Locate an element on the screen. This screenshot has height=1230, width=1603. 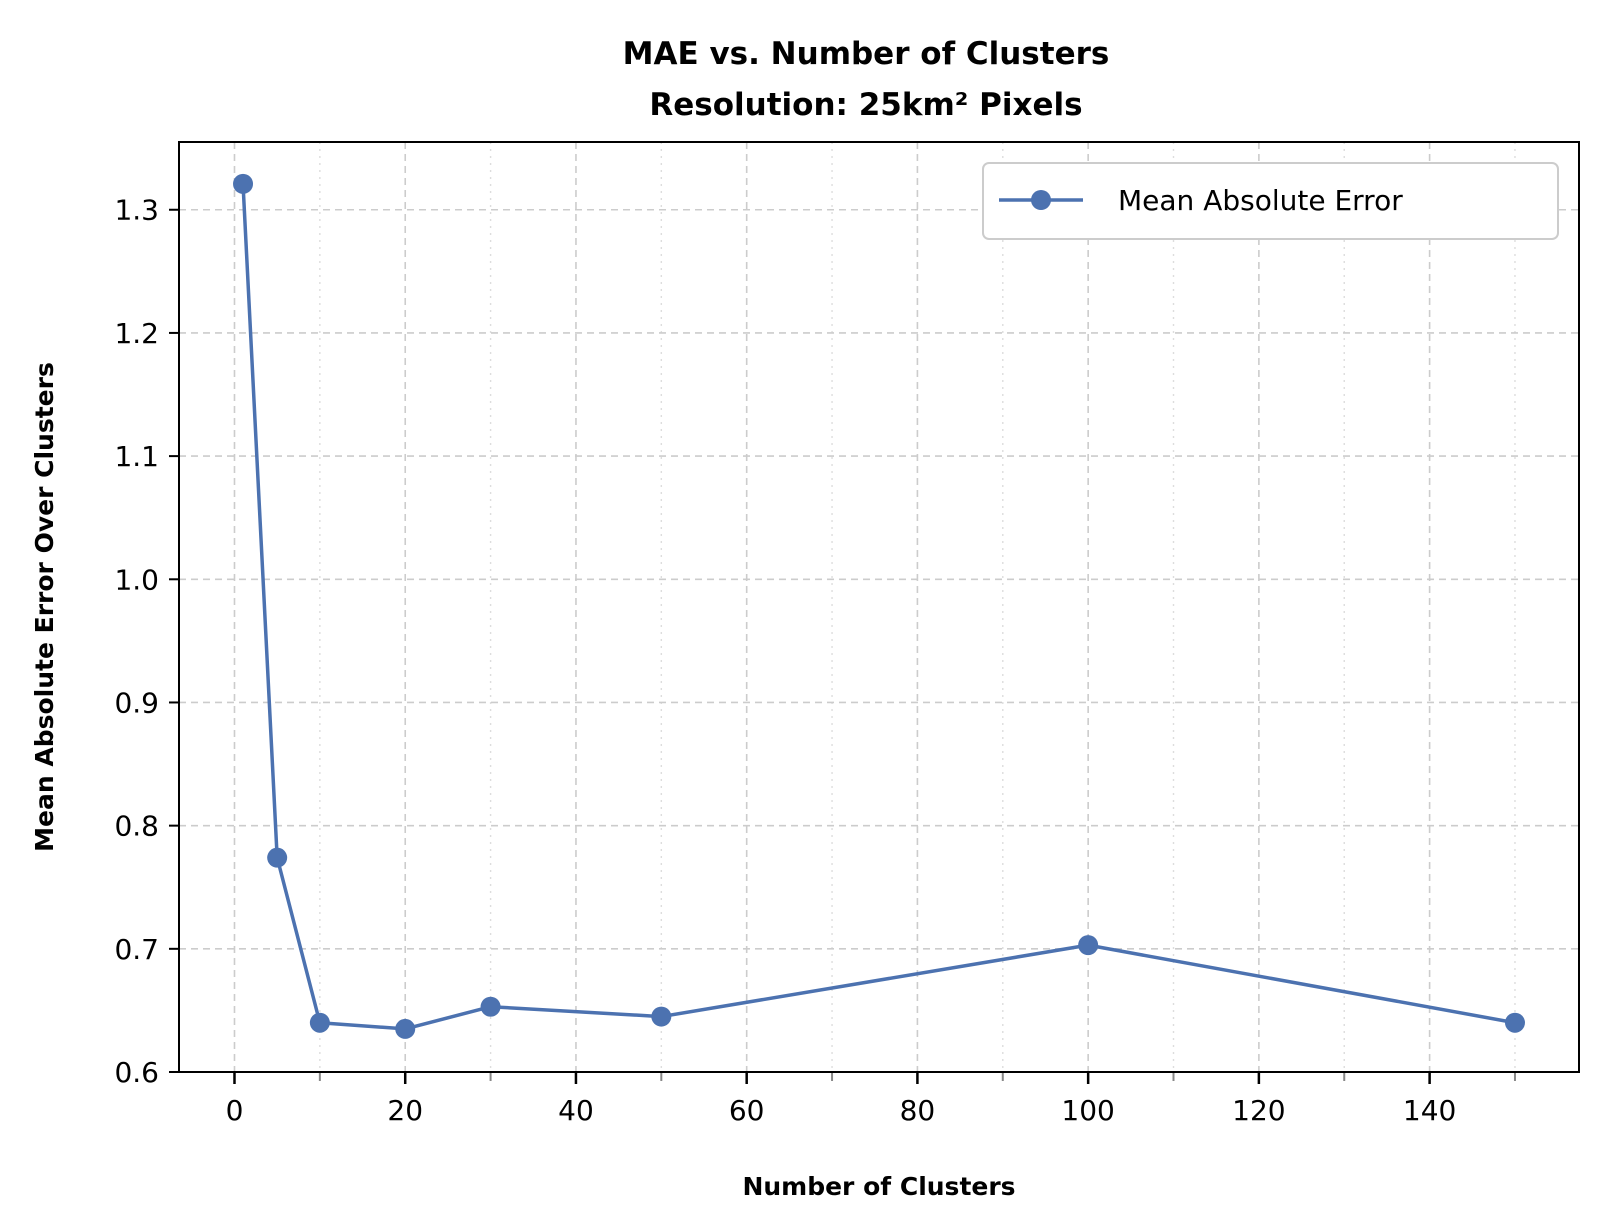
y-axis-label: Mean Absolute Error Over Clusters is located at coordinates (44, 607).